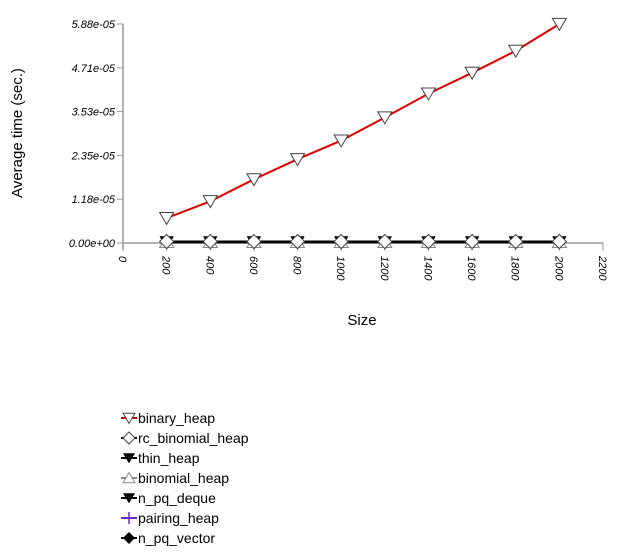 The width and height of the screenshot is (620, 556). What do you see at coordinates (471, 268) in the screenshot?
I see `x-tick-label: 1600` at bounding box center [471, 268].